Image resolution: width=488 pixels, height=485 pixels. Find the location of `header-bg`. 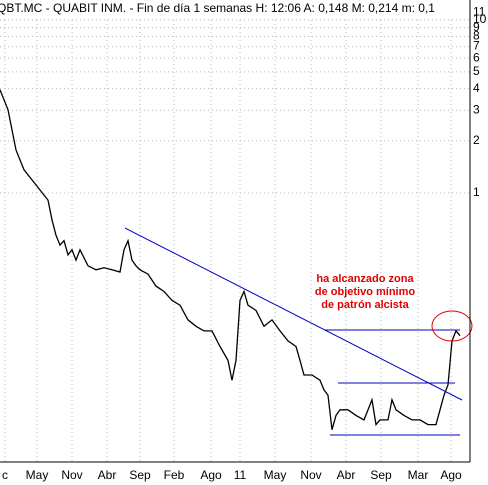

header-bg is located at coordinates (244, 8).